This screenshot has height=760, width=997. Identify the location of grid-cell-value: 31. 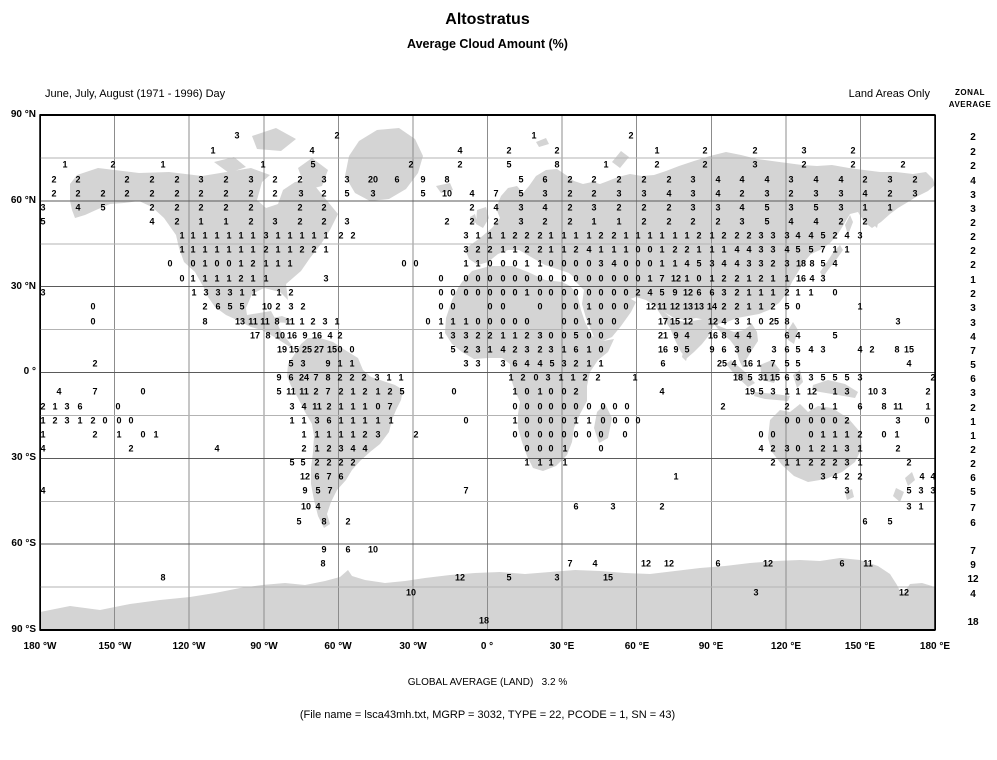
(763, 377).